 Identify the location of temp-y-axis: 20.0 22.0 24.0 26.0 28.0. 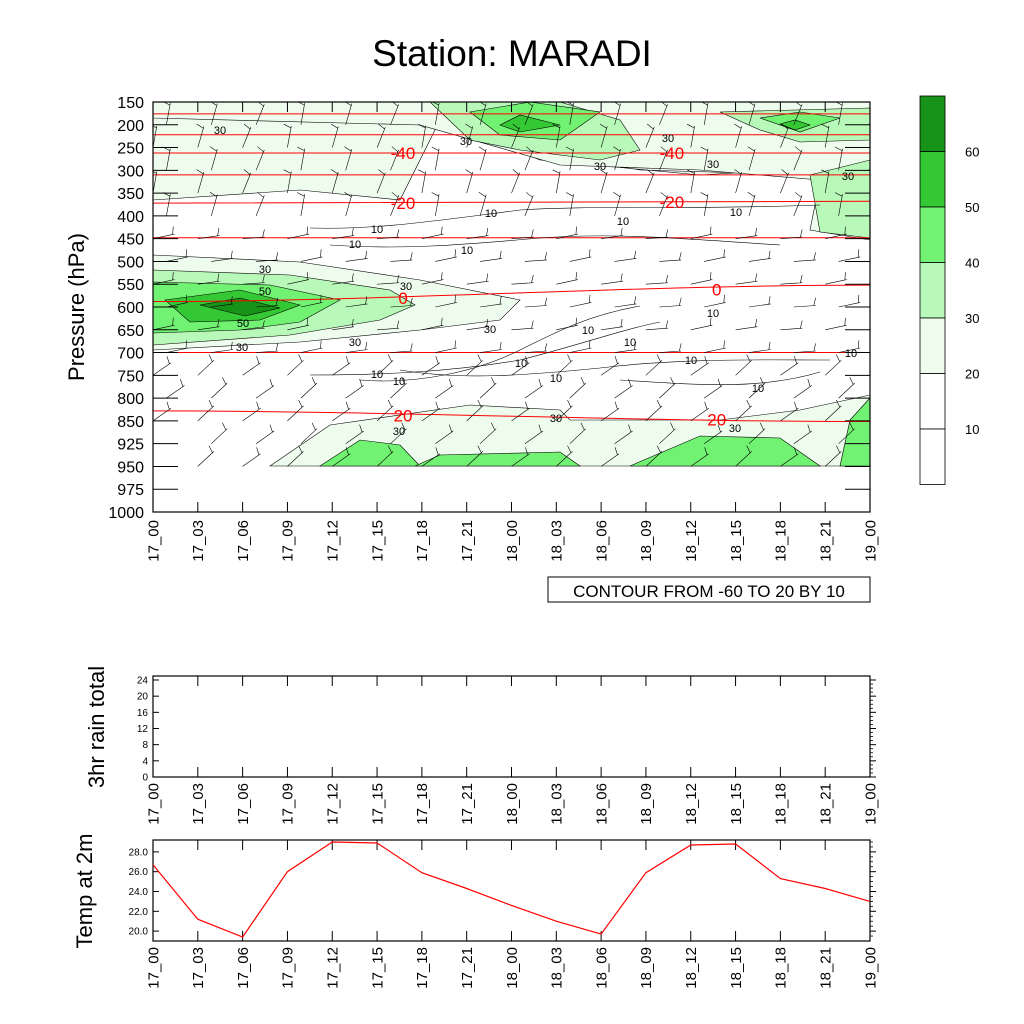
(502, 889).